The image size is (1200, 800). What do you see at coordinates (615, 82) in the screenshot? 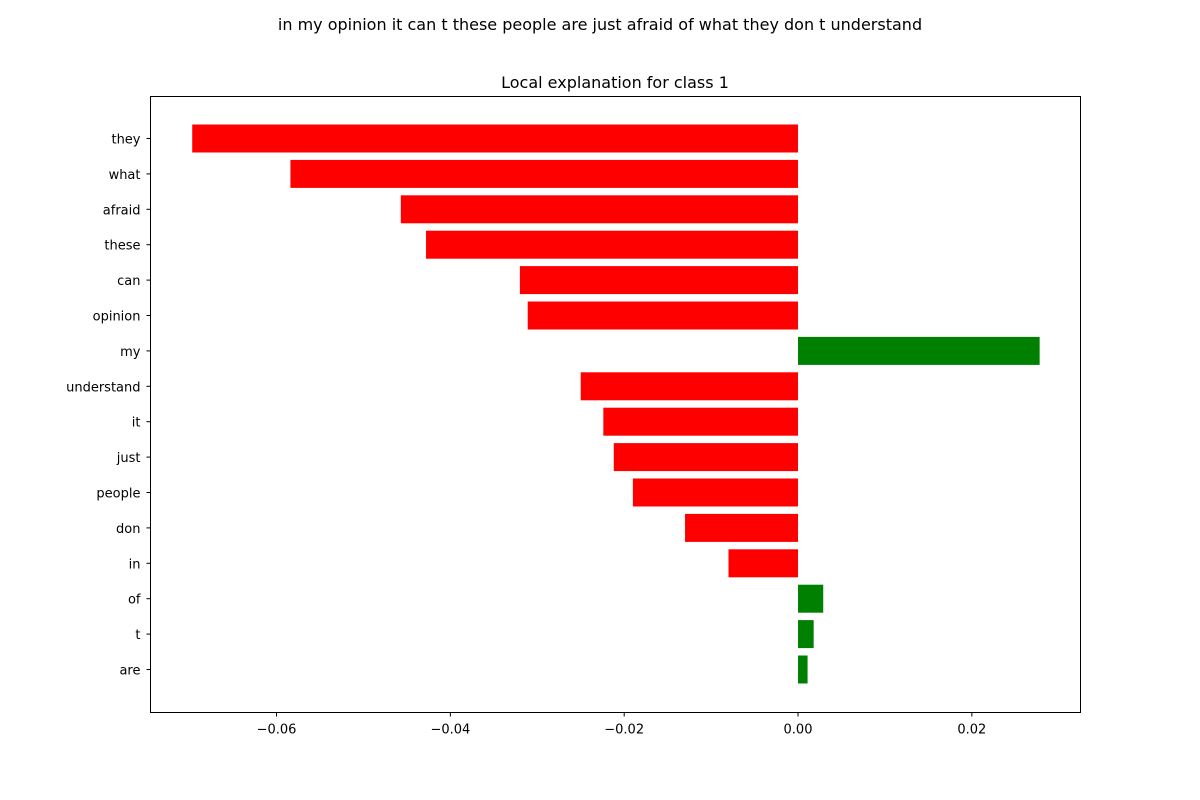
I see `chart-title: Local explanation for class 1` at bounding box center [615, 82].